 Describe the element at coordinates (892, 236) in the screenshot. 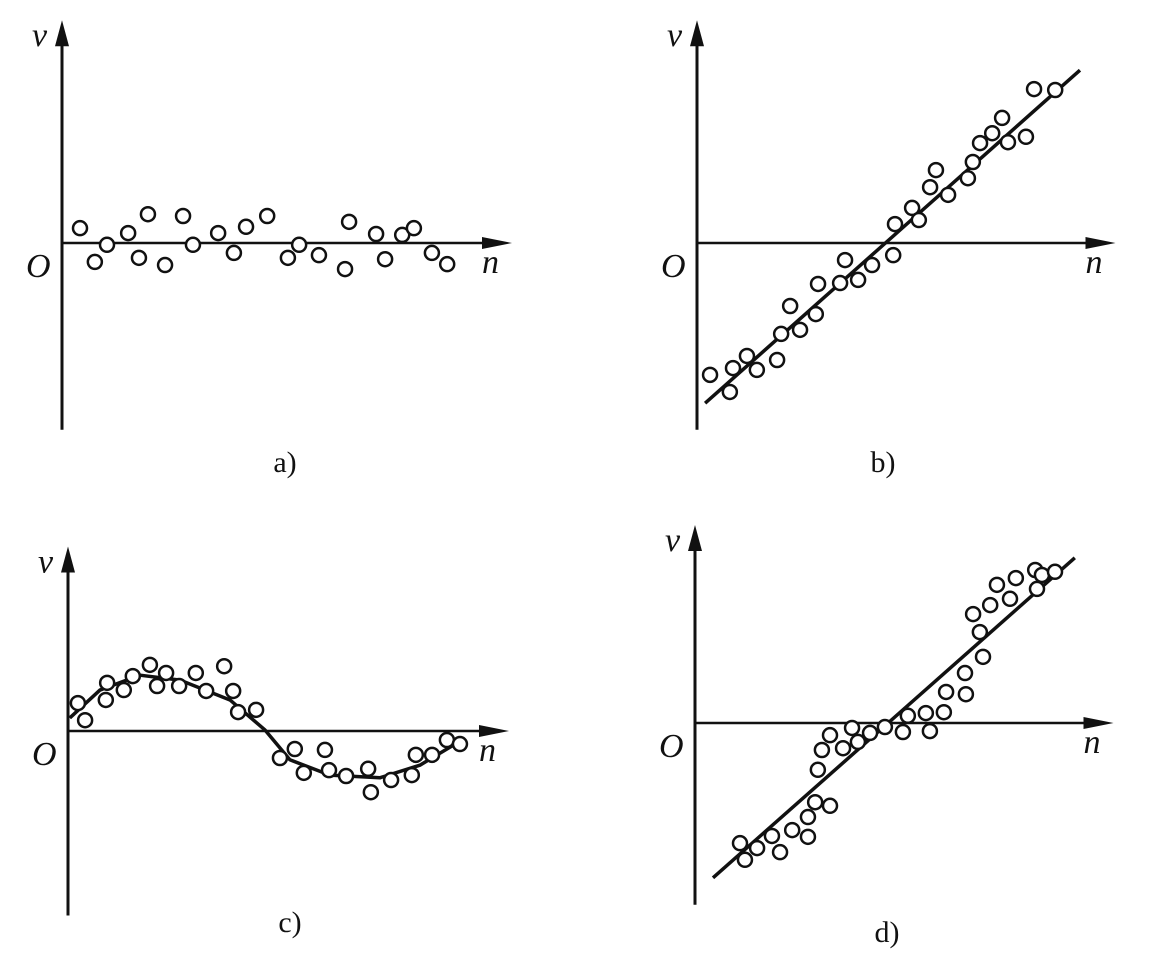

I see `fit-curve` at that location.